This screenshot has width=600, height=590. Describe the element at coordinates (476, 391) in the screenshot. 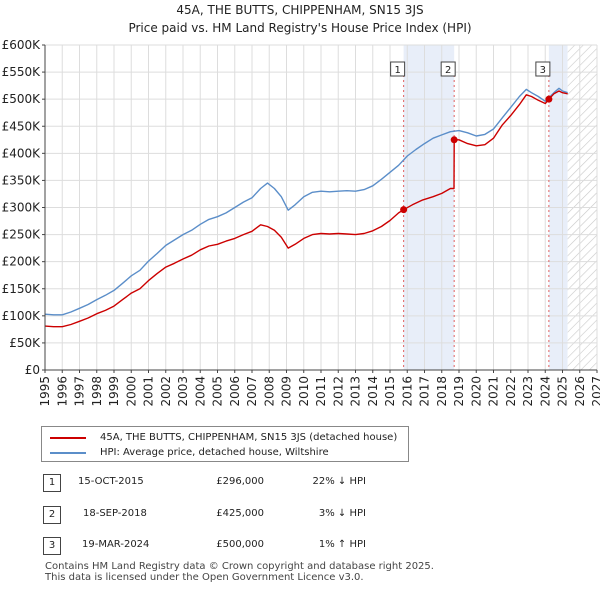

I see `x-tick-label: 2020` at that location.